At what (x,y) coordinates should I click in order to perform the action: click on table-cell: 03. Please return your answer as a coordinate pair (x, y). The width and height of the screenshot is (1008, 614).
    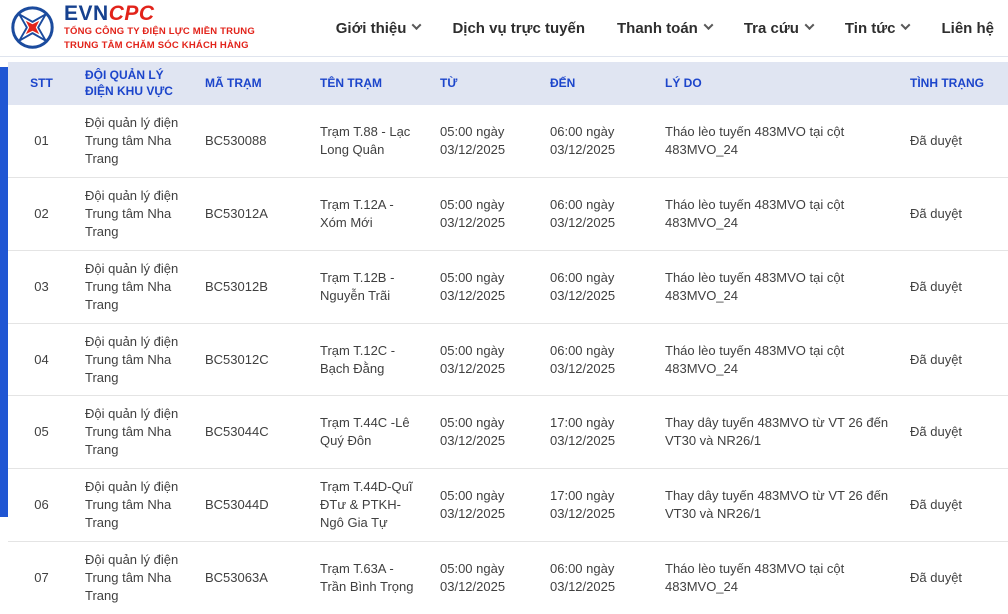
    Looking at the image, I should click on (41, 287).